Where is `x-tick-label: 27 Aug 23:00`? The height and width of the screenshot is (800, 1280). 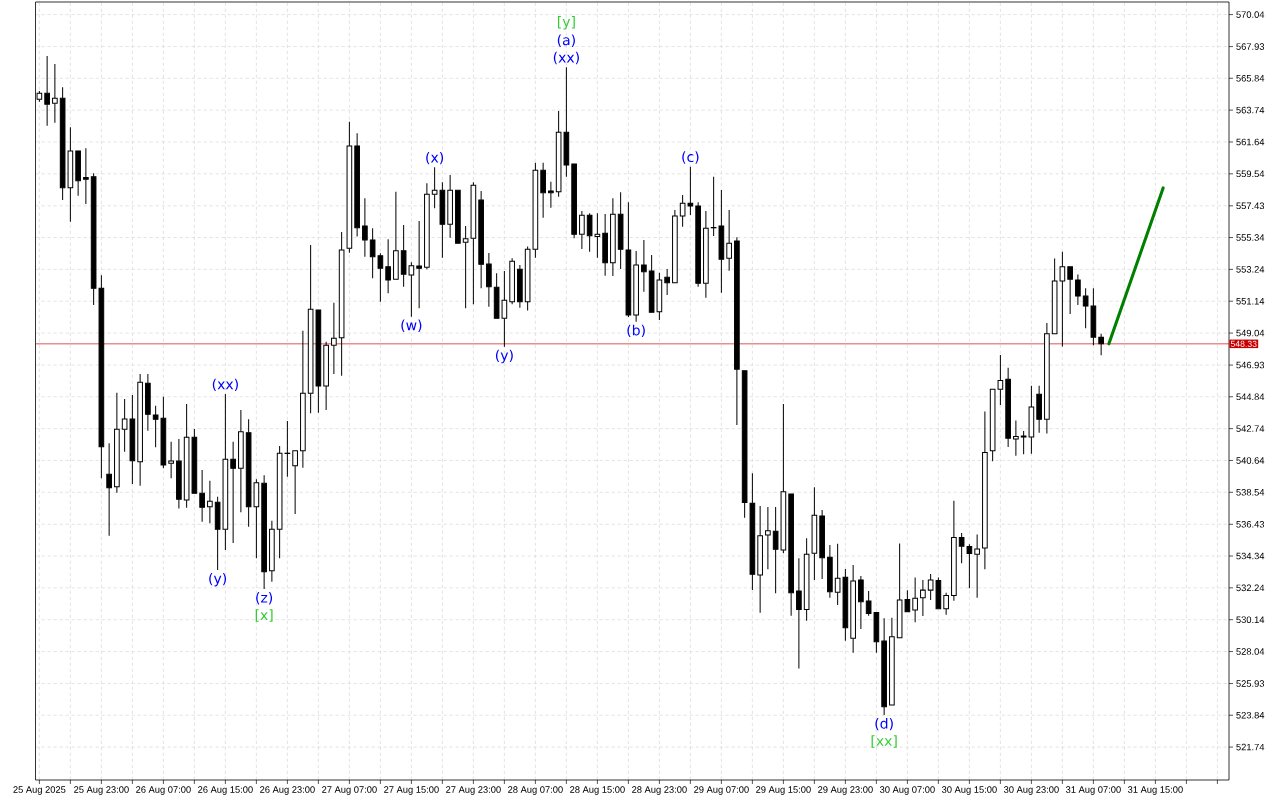
x-tick-label: 27 Aug 23:00 is located at coordinates (473, 790).